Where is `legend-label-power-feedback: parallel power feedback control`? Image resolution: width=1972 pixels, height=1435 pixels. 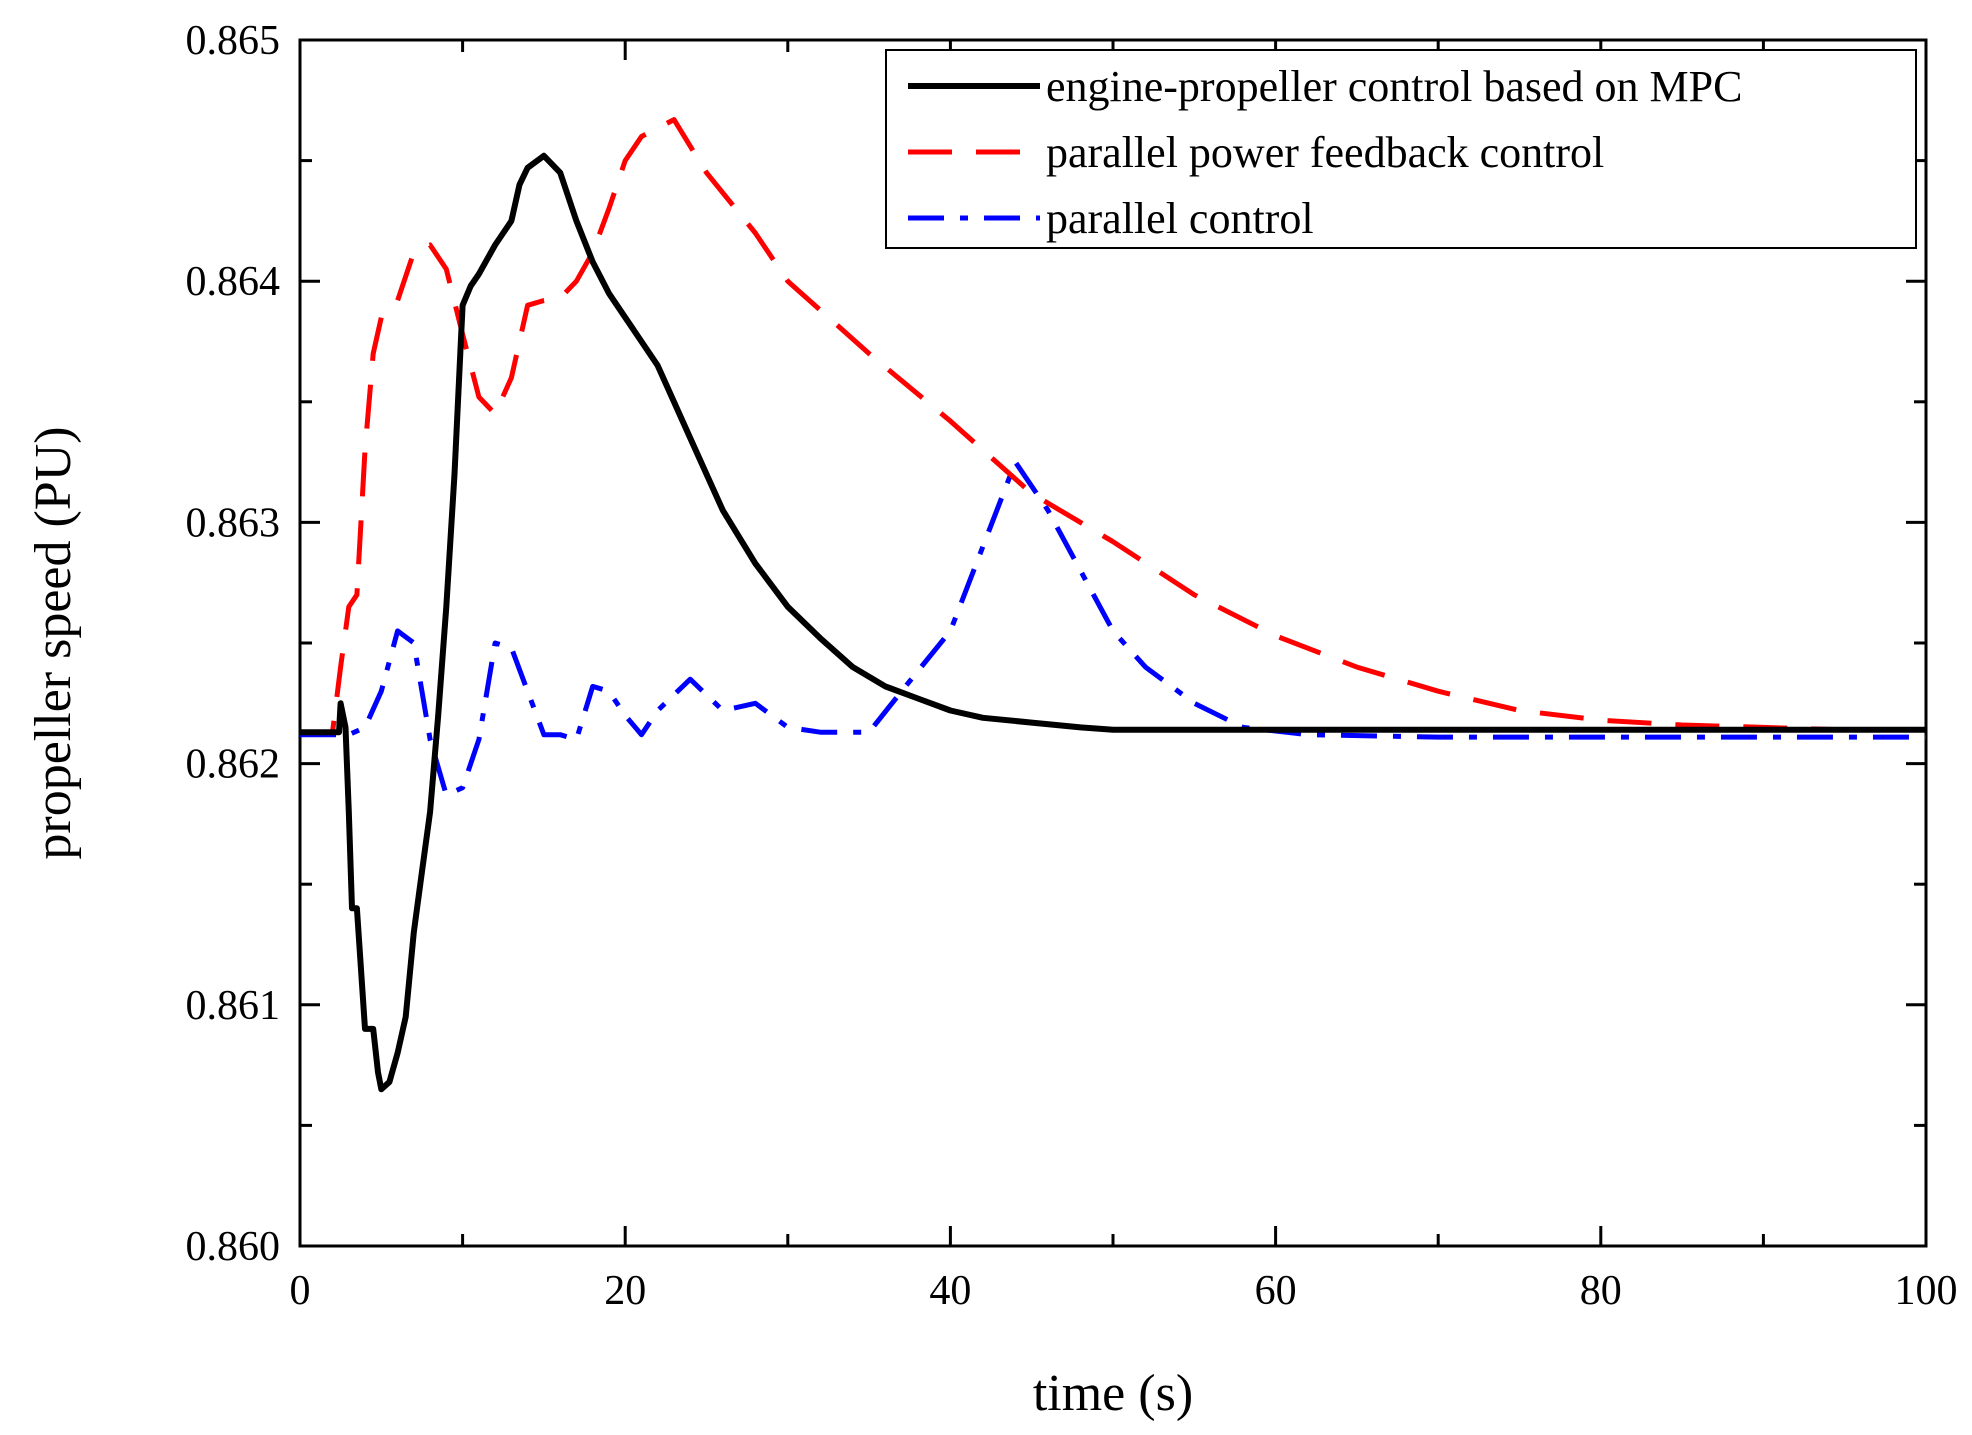
legend-label-power-feedback: parallel power feedback control is located at coordinates (1325, 152).